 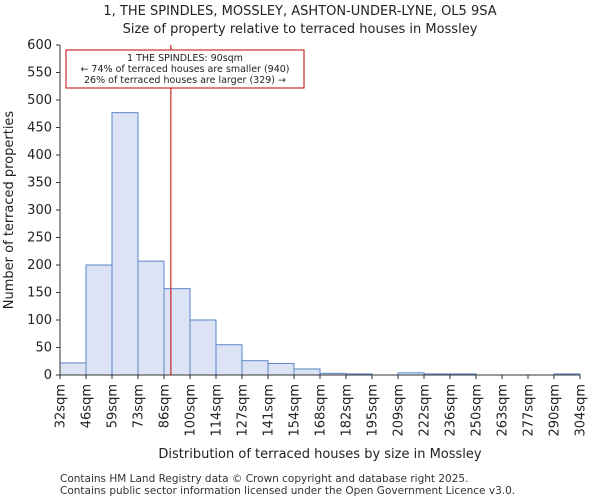 I want to click on y-tick-label: 200, so click(x=39, y=265).